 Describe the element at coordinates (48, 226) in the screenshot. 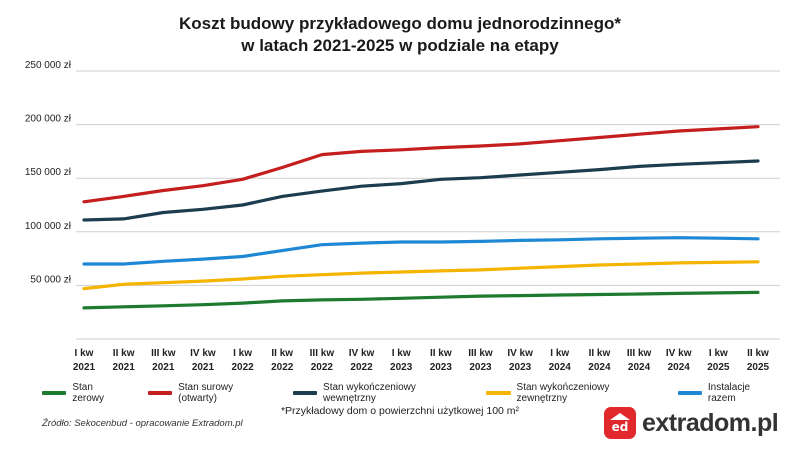

I see `y-tick-label: 100 000 zł` at that location.